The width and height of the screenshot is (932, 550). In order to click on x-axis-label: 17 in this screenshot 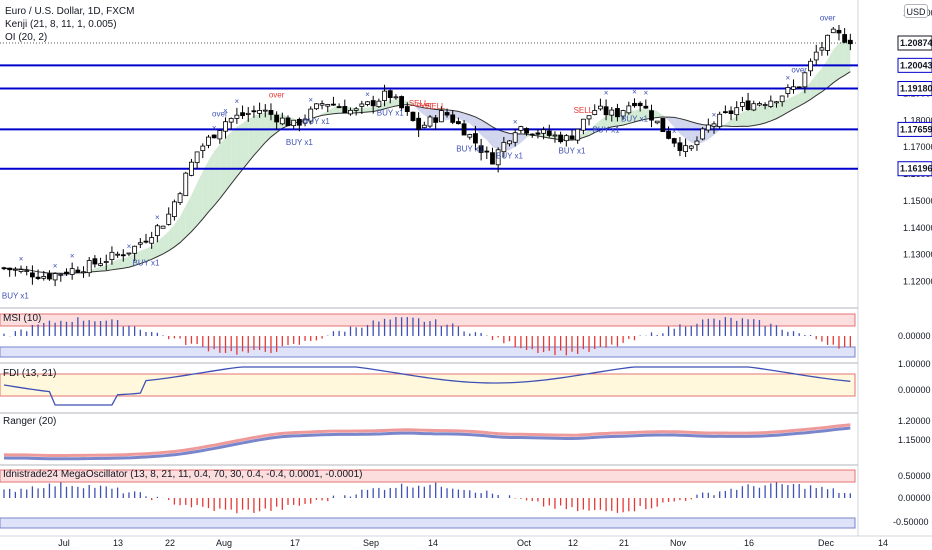, I will do `click(295, 543)`.